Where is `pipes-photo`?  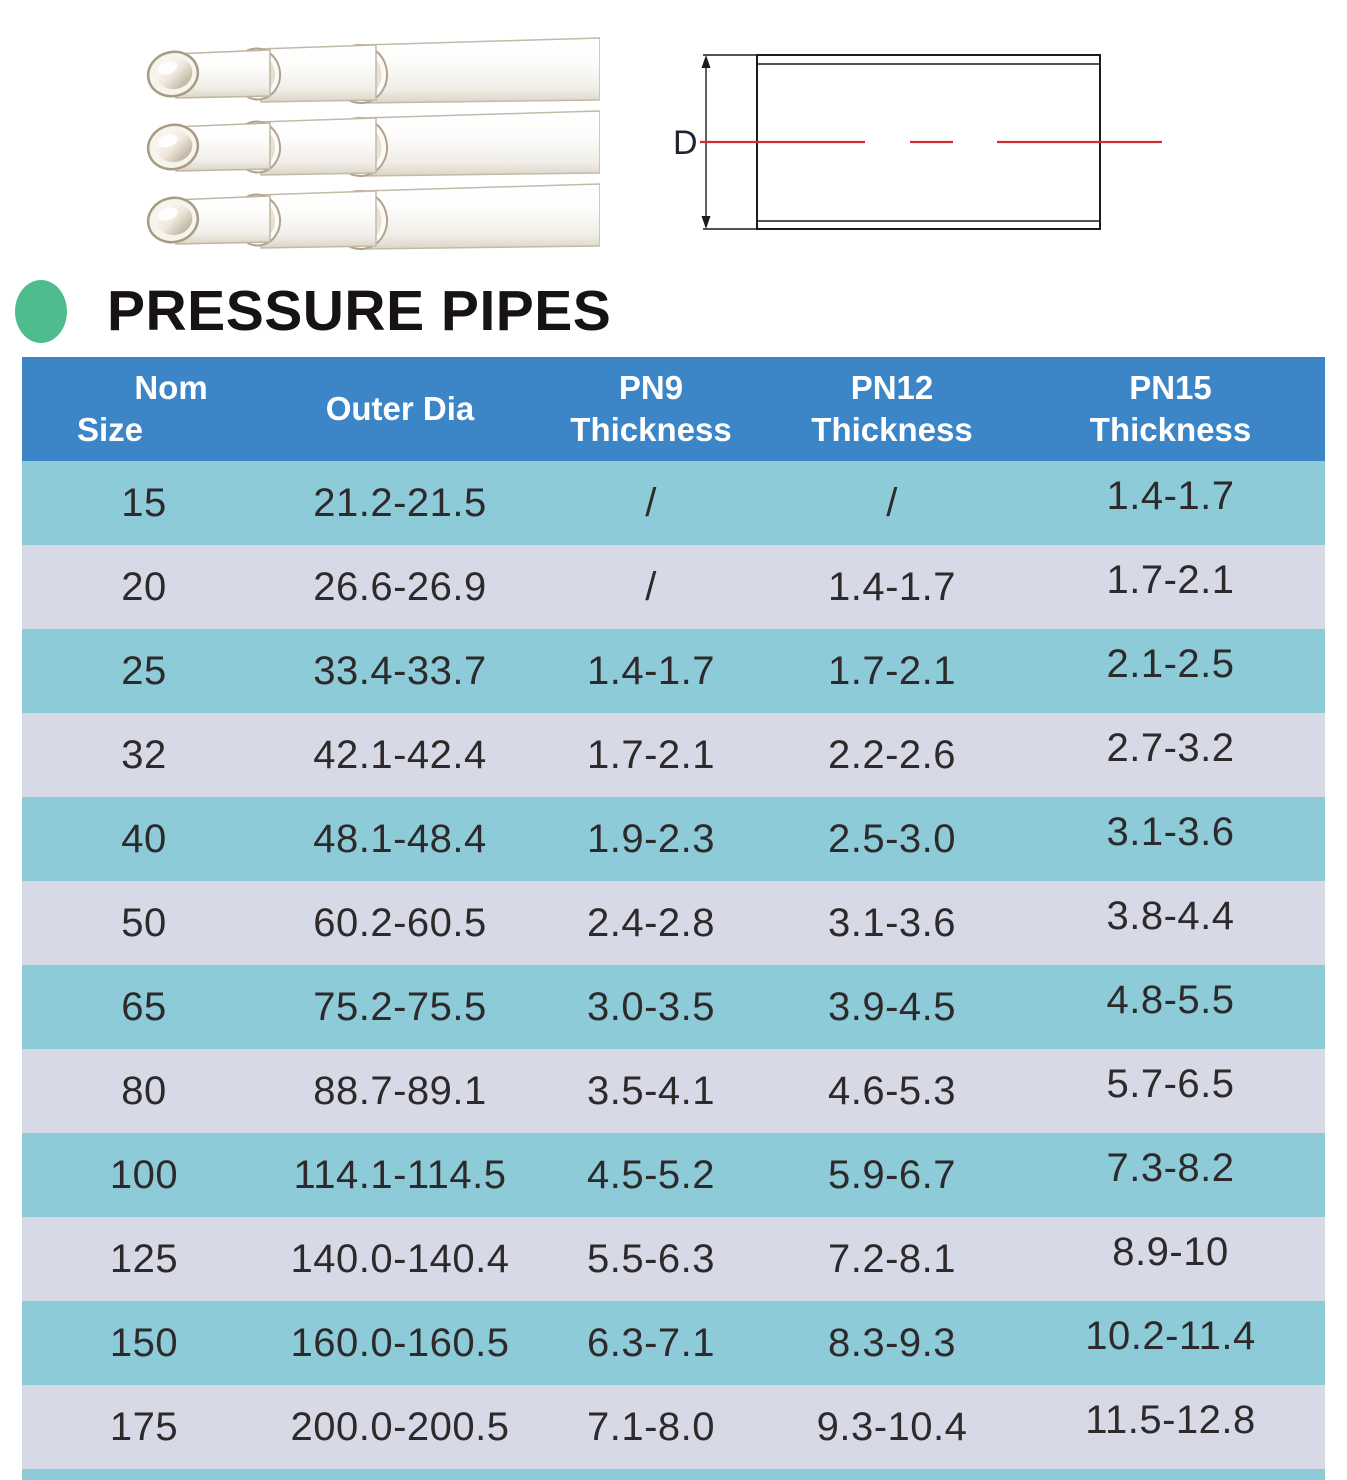 pipes-photo is located at coordinates (371, 144).